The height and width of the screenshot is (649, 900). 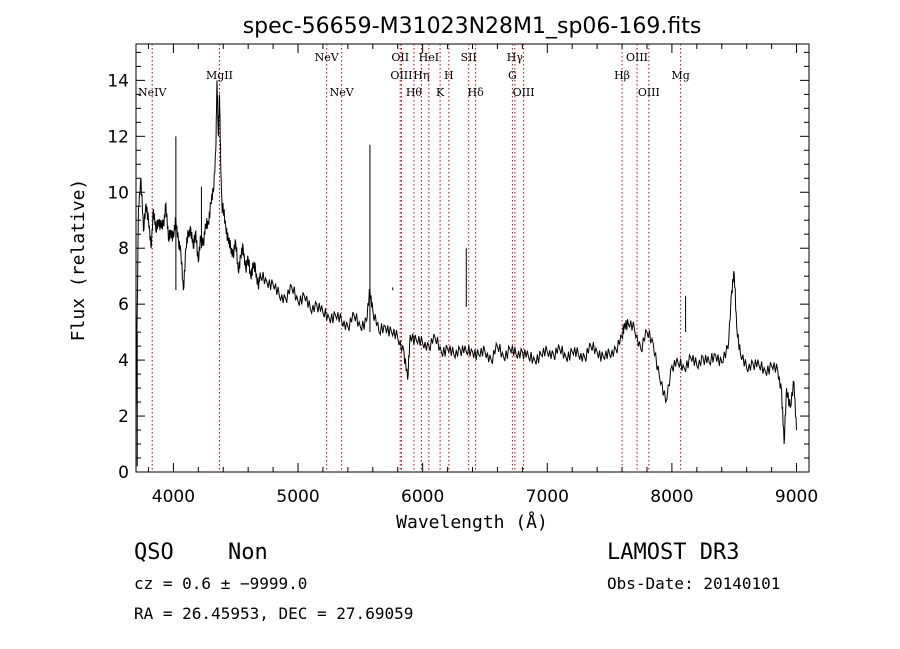 I want to click on redshift-readout: cz = 0.6 ± −9999.0, so click(x=220, y=583).